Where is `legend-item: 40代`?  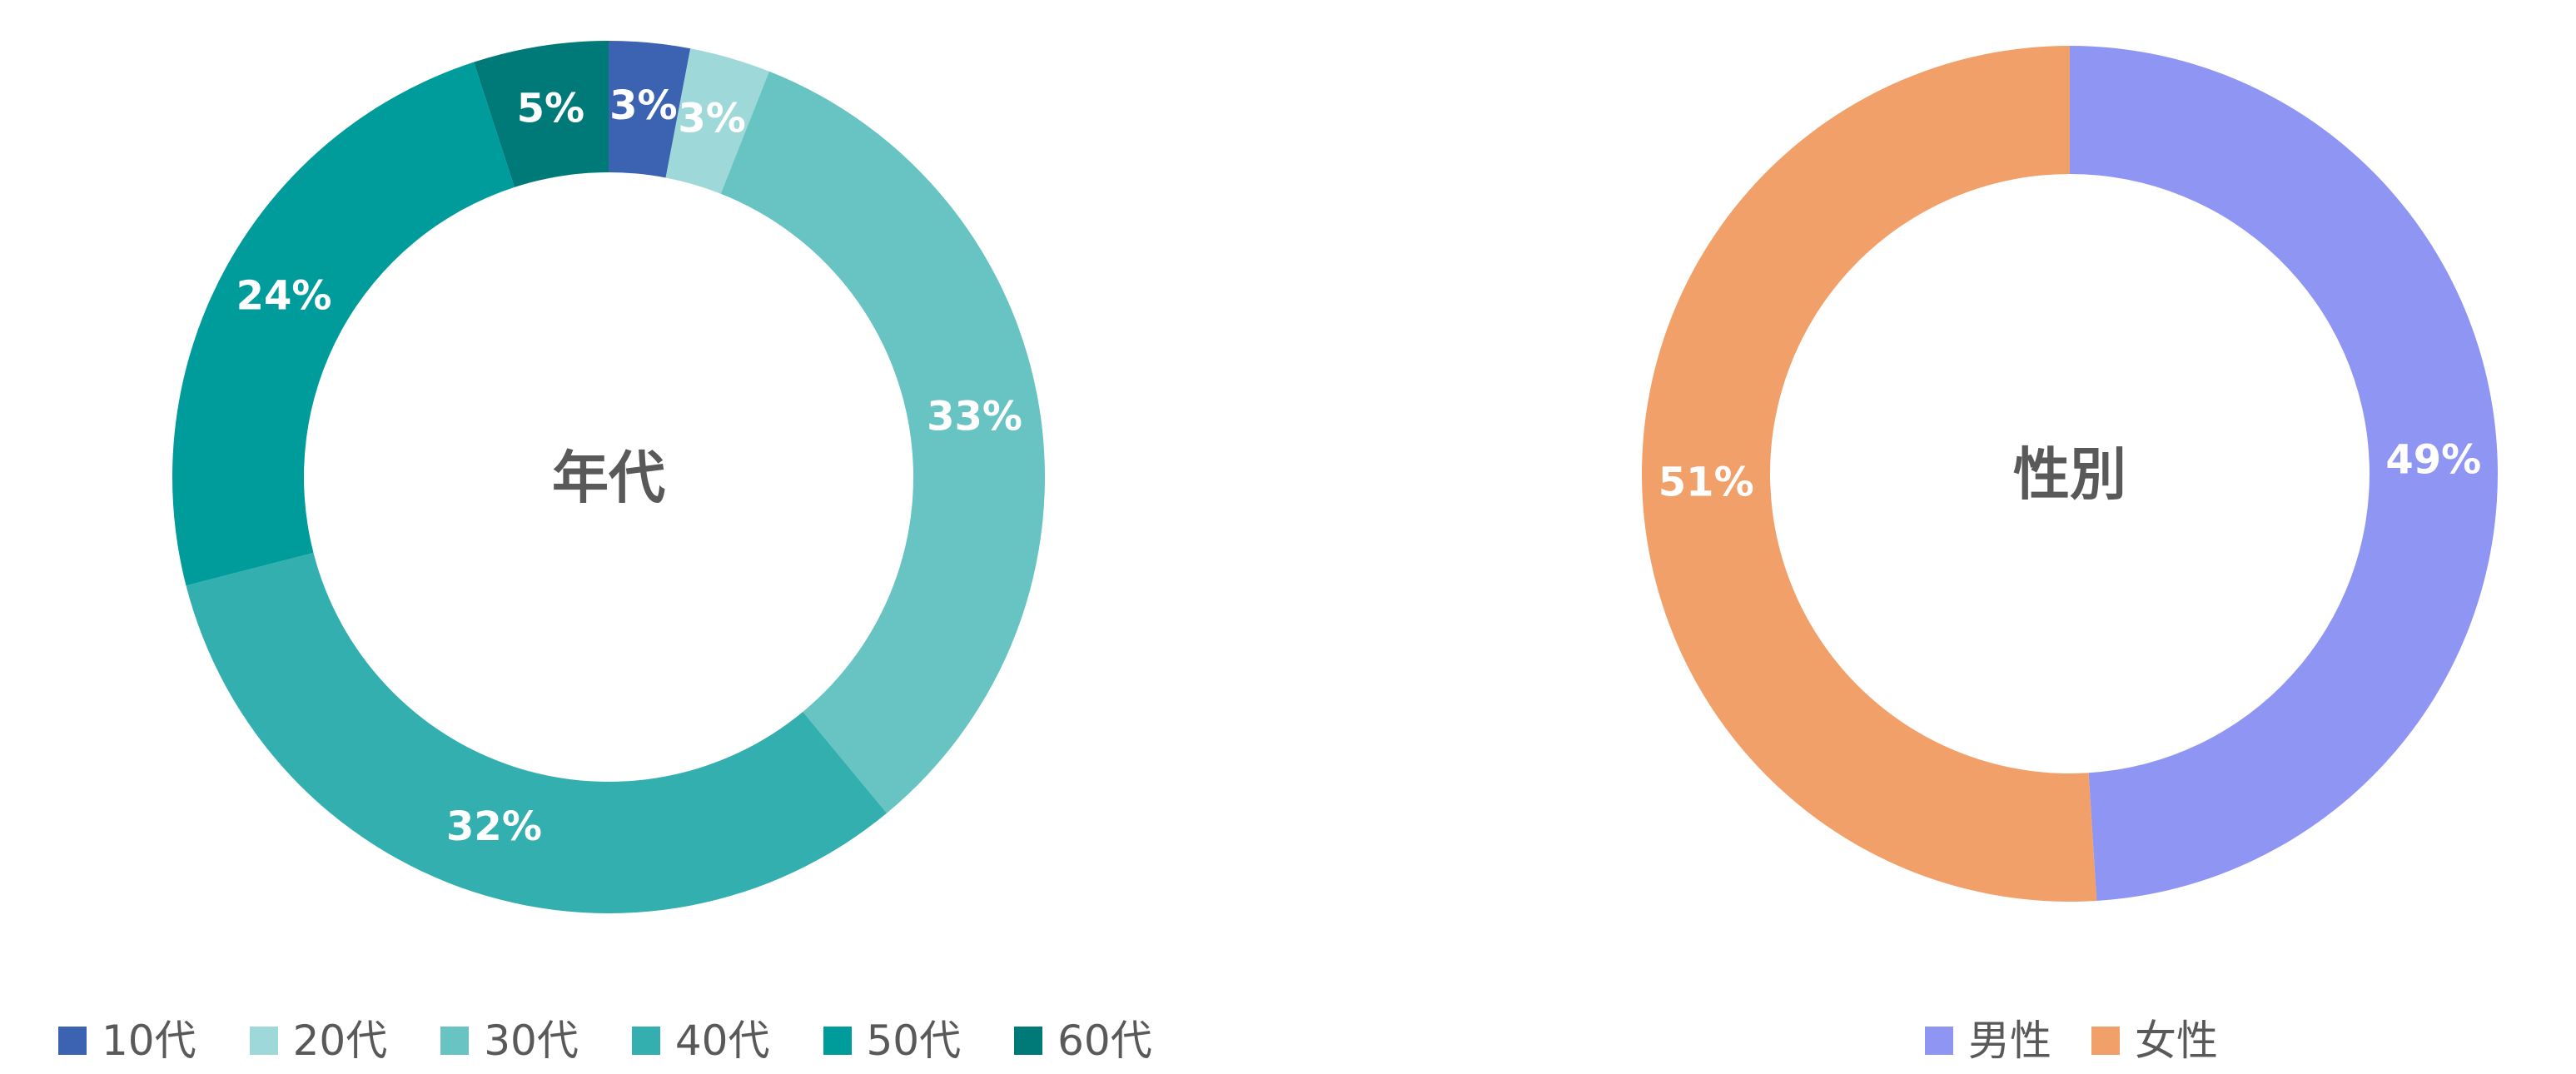
legend-item: 40代 is located at coordinates (700, 1041).